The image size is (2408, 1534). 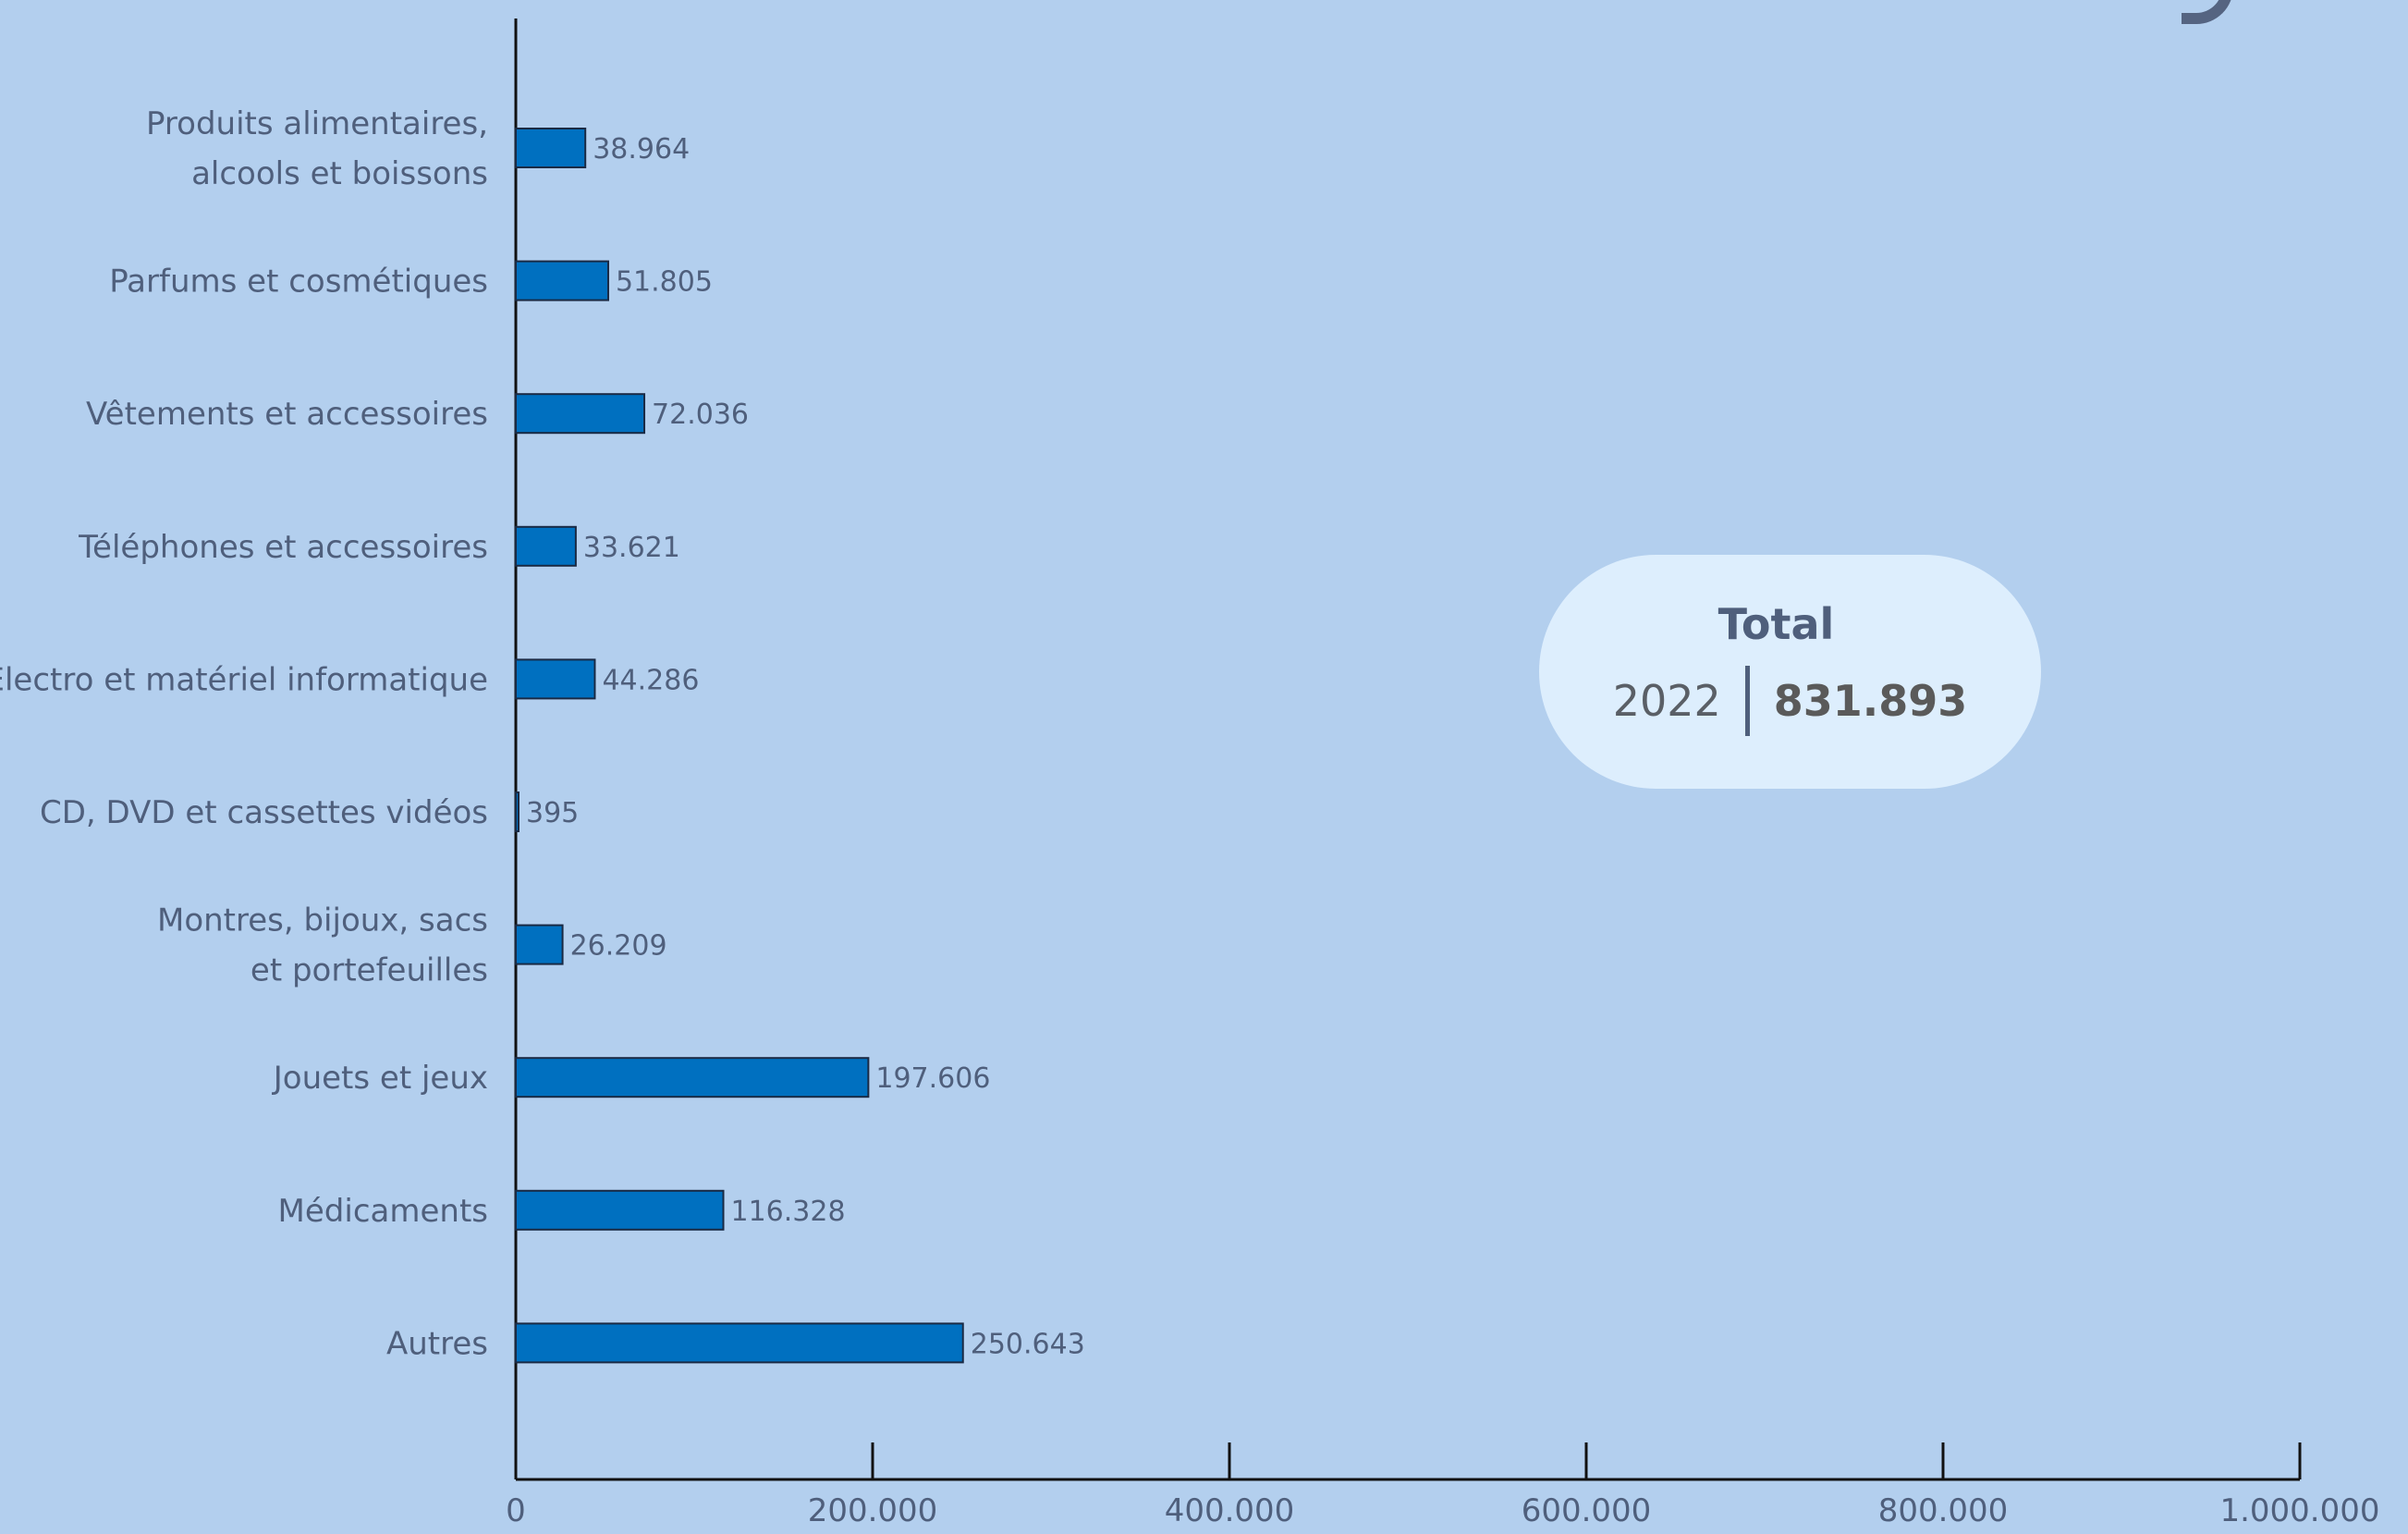 I want to click on category-label: Parfums et cosmétiques, so click(x=298, y=282).